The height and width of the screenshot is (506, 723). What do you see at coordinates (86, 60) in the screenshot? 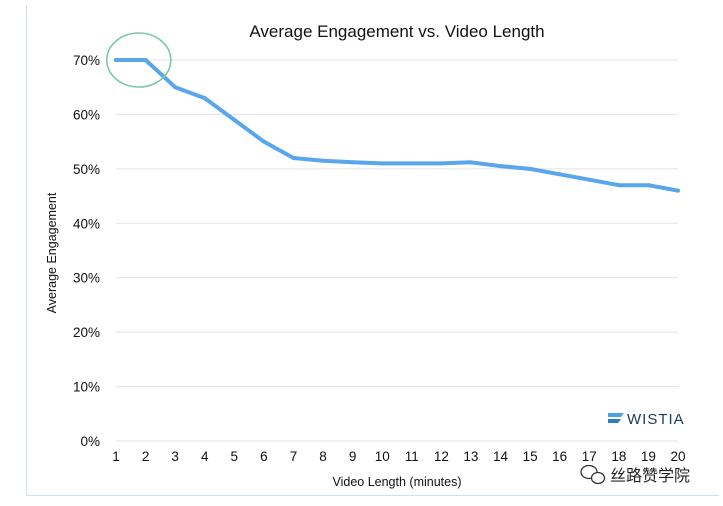
I see `y-tick-label: 70%` at bounding box center [86, 60].